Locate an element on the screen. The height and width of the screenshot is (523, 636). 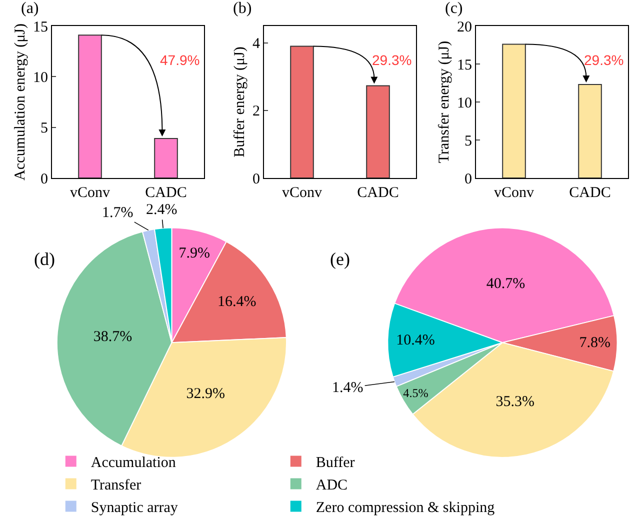
y-axis-title: Transfer energy (μJ) is located at coordinates (444, 102).